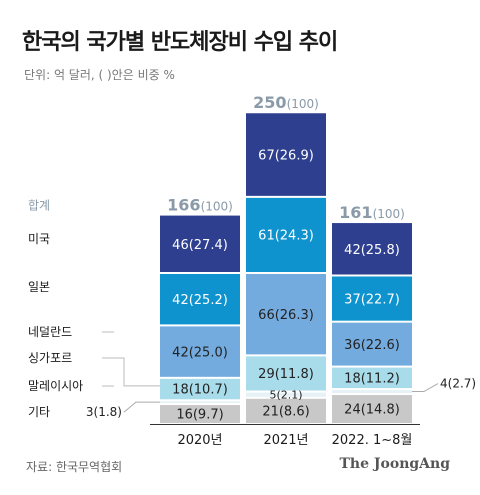 This screenshot has width=480, height=495. I want to click on segment-label-기타-1: 21(8.6), so click(285, 412).